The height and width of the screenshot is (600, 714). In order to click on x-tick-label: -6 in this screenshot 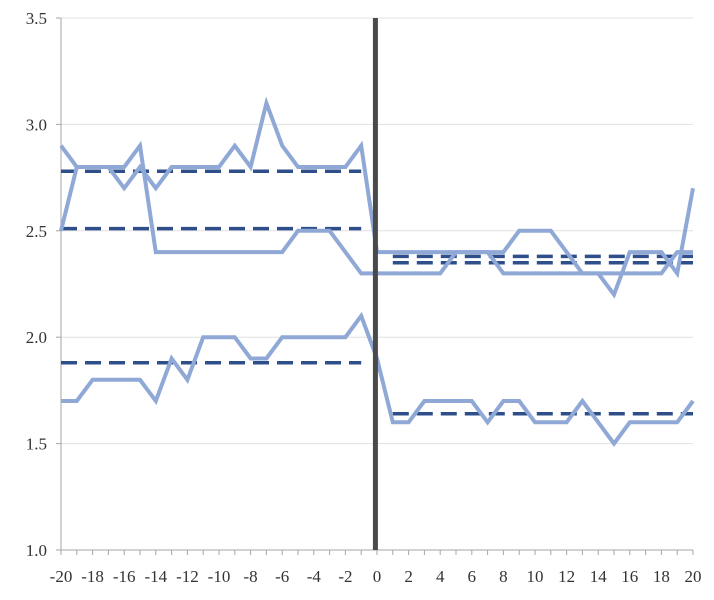, I will do `click(282, 576)`.